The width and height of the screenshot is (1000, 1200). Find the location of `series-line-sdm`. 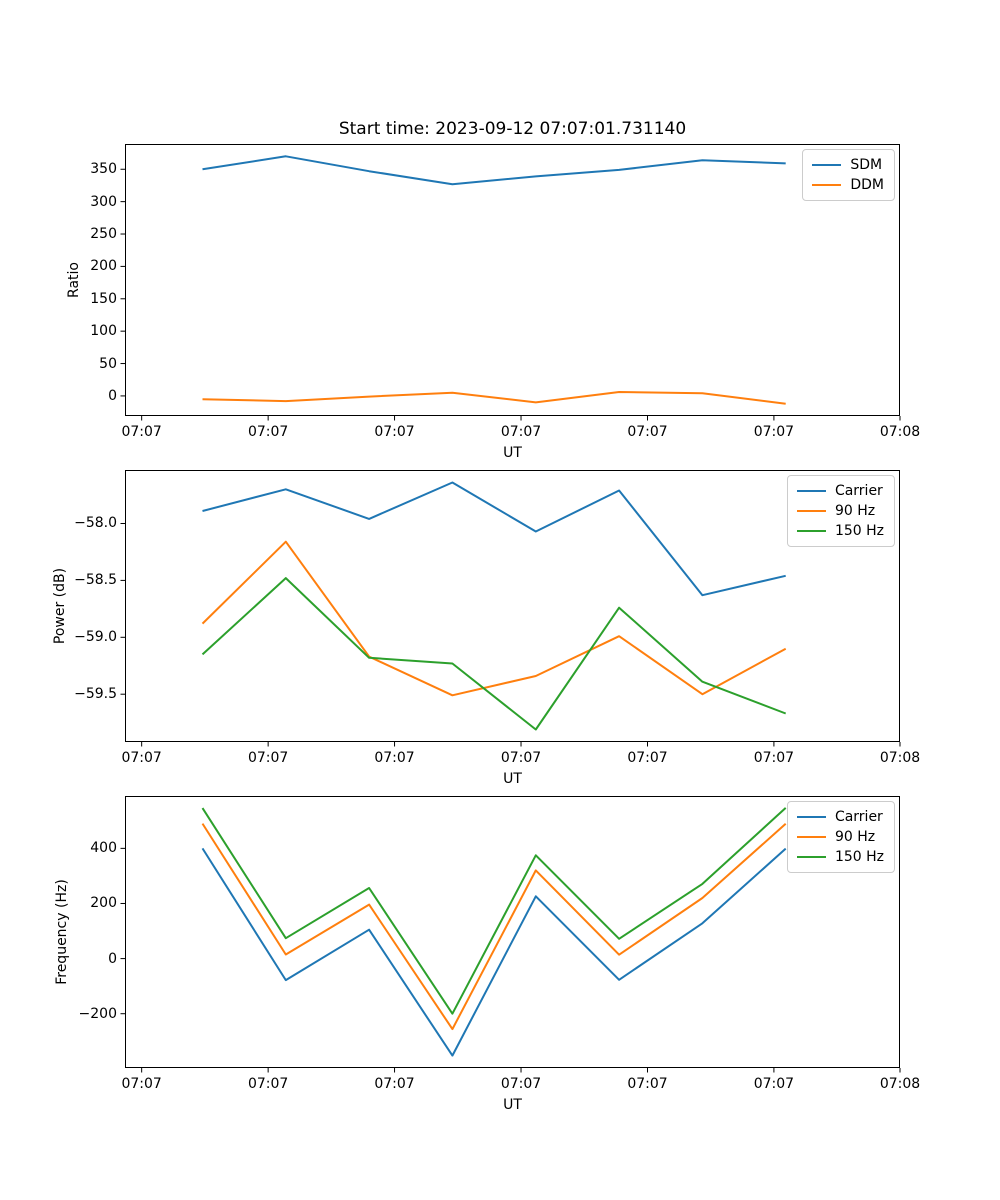

series-line-sdm is located at coordinates (494, 170).